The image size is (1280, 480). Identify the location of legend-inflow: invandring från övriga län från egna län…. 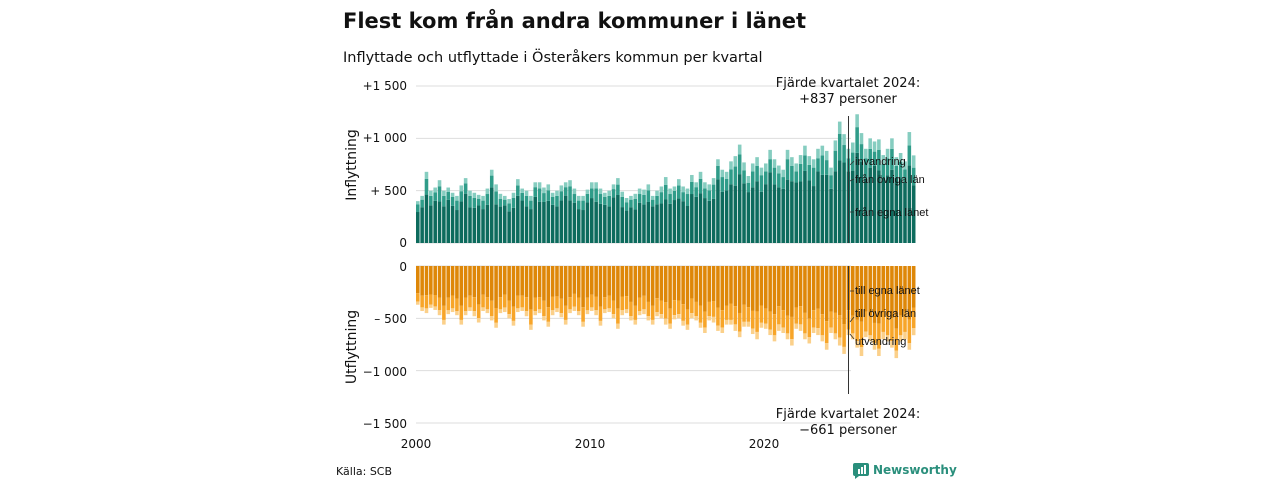
(888, 187).